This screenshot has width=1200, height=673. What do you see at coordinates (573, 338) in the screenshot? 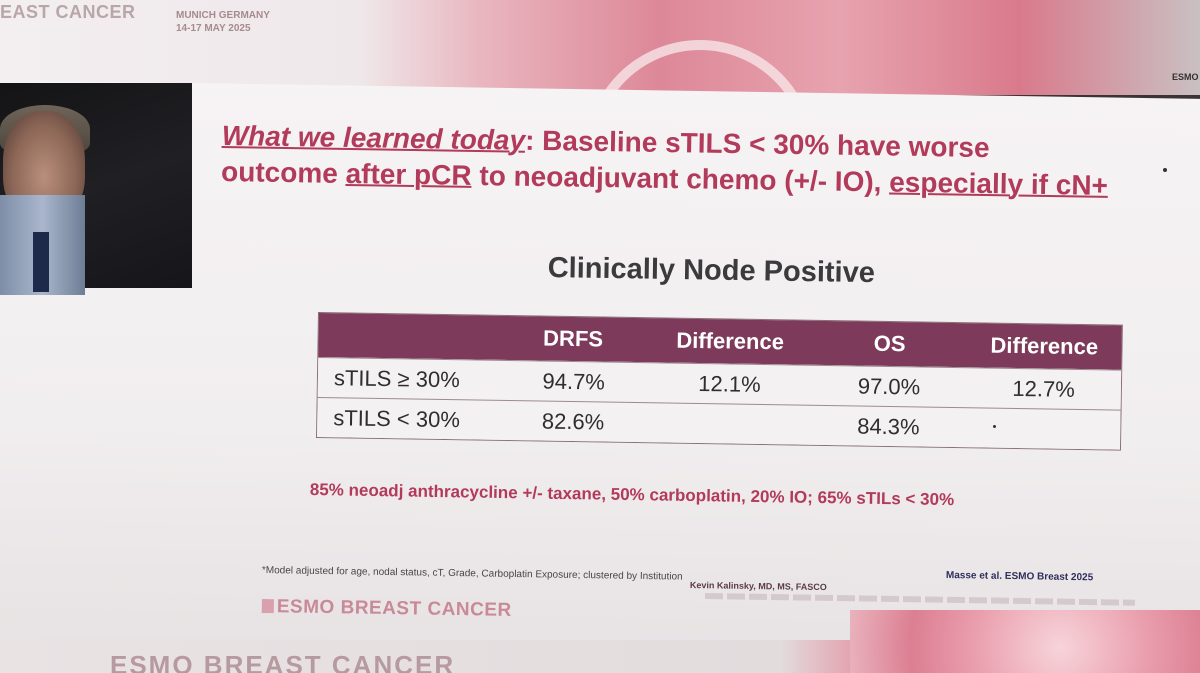
I see `table-header-cell: DRFS` at bounding box center [573, 338].